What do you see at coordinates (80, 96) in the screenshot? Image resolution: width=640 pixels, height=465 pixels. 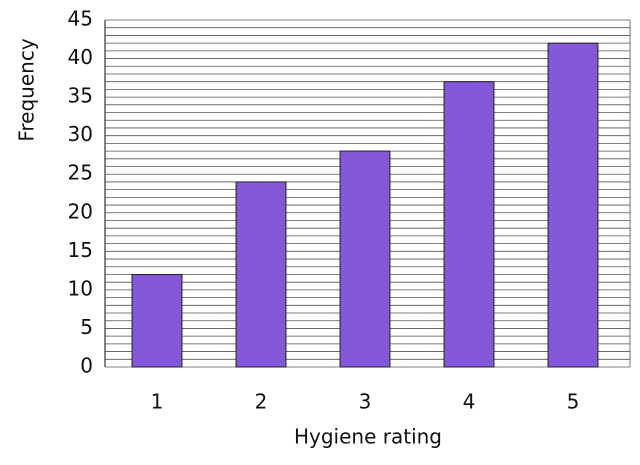 I see `y-tick-label: 35` at bounding box center [80, 96].